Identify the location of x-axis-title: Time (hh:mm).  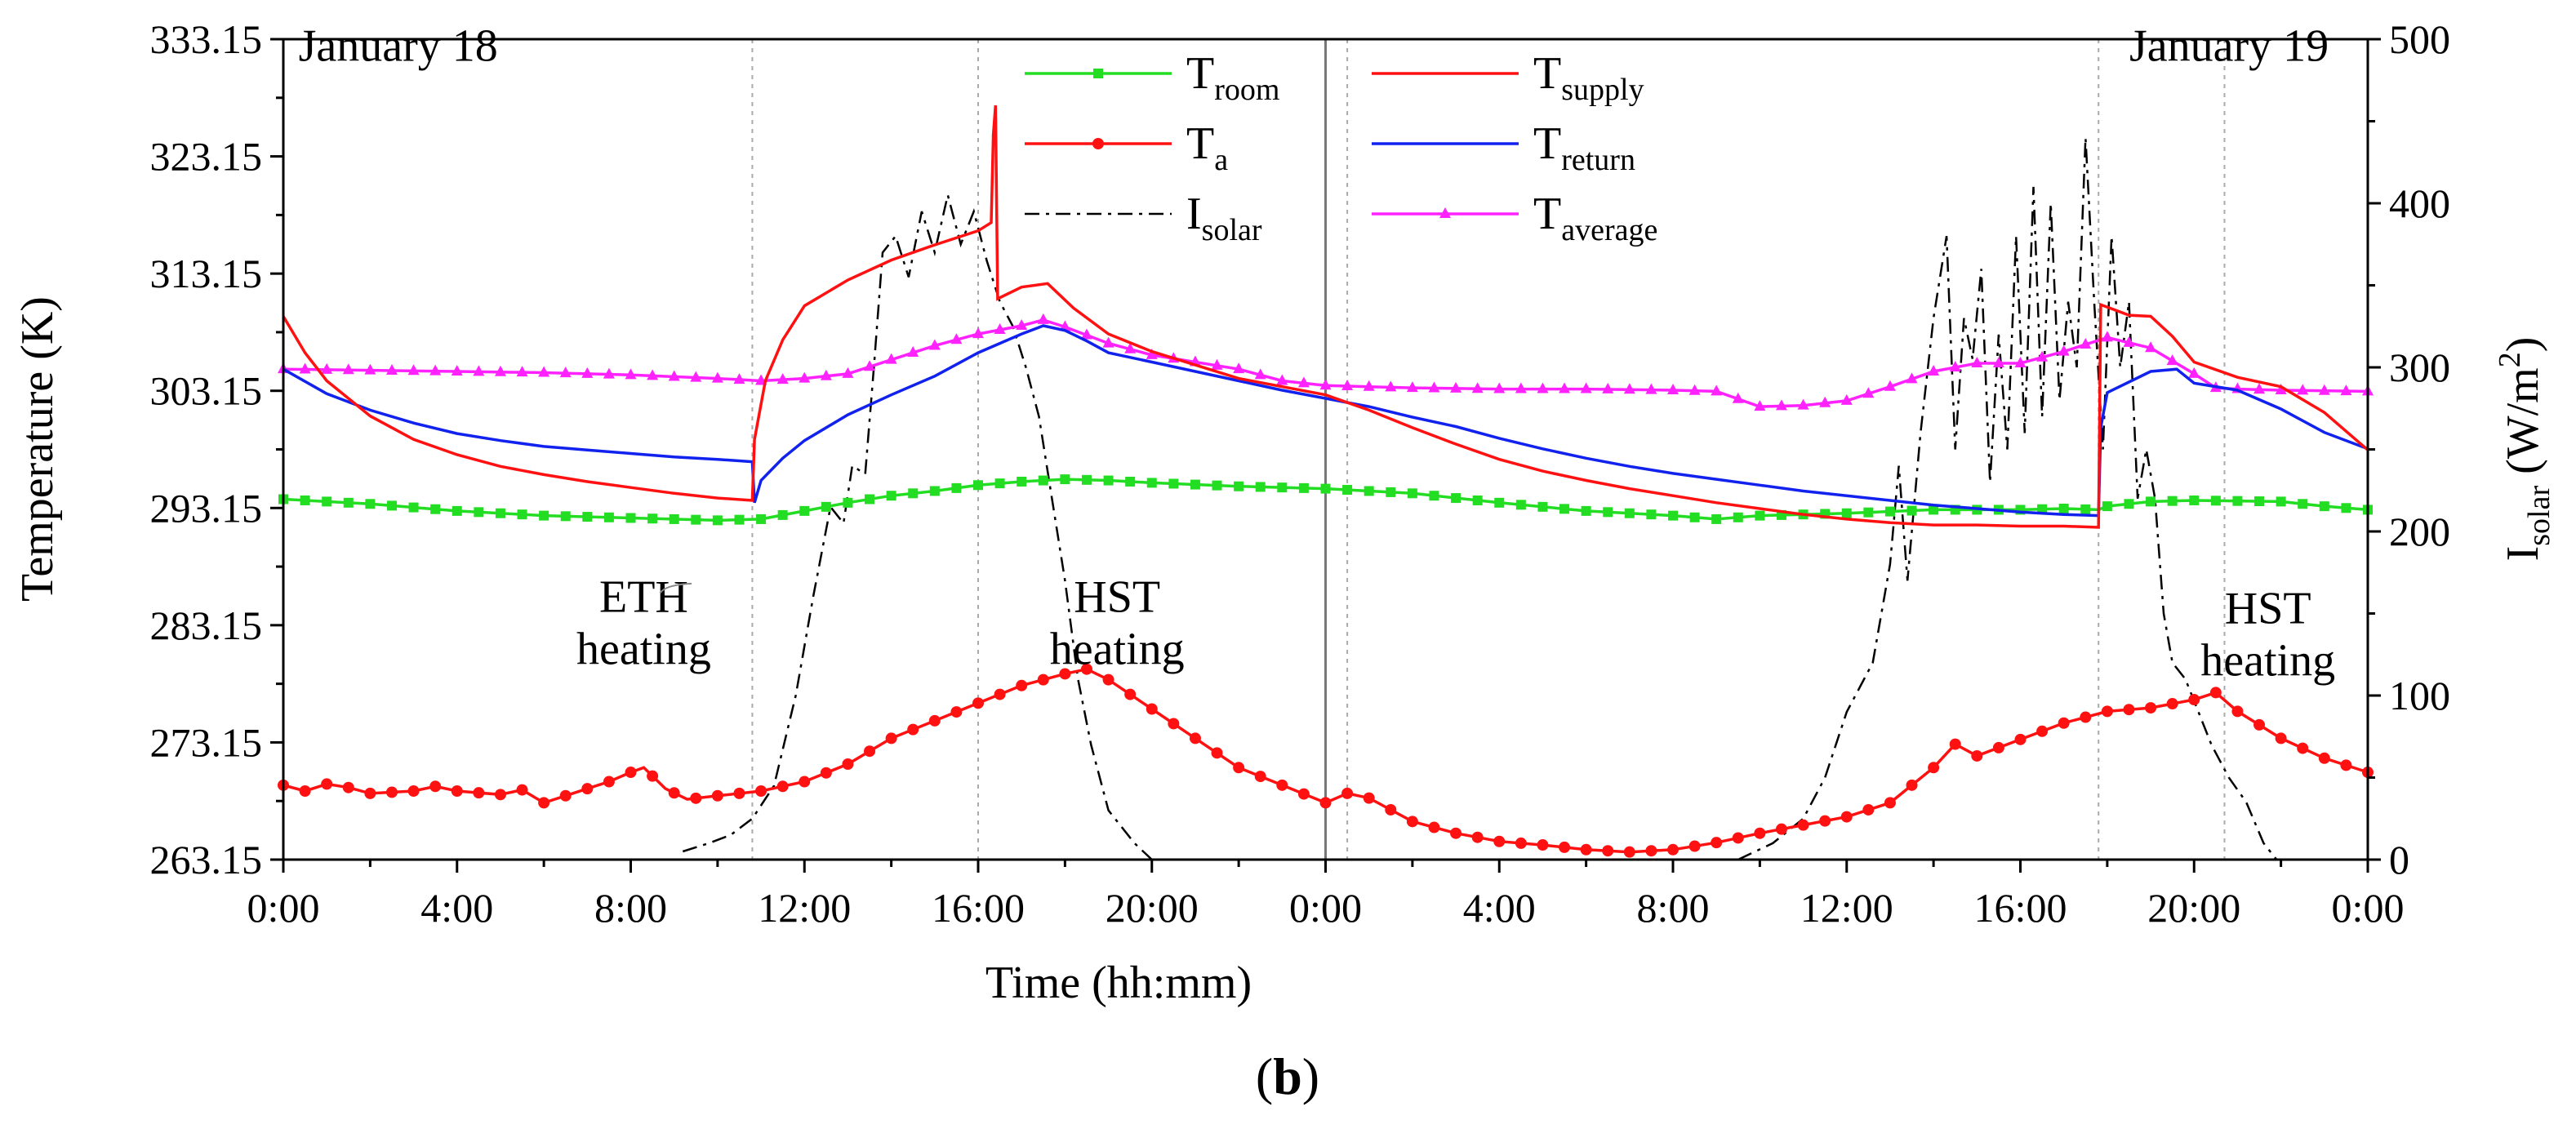
(1118, 983).